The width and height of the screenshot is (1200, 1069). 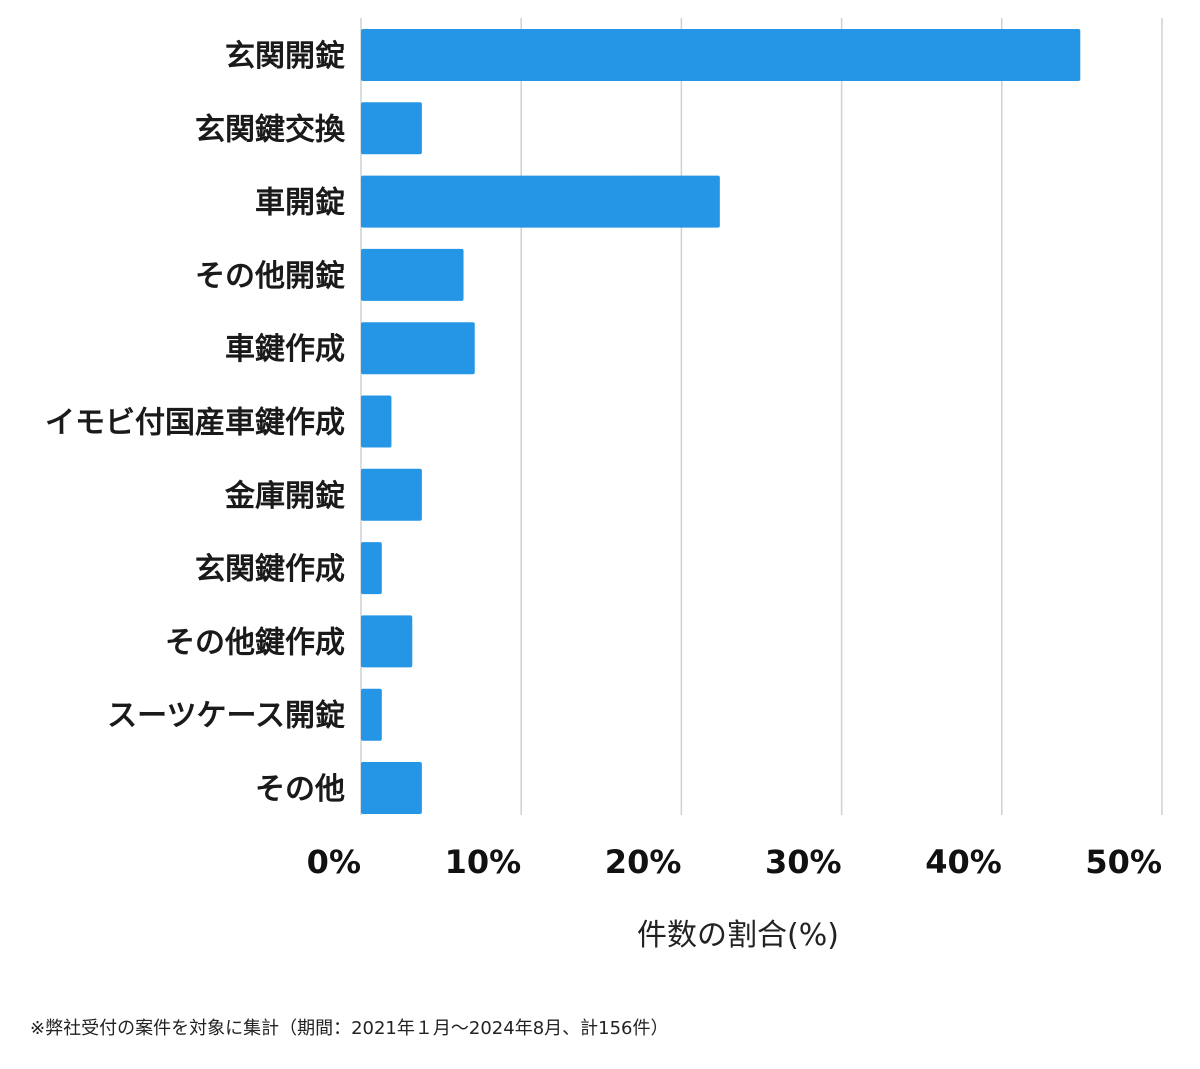 I want to click on category-label: 玄関鍵作成, so click(x=270, y=569).